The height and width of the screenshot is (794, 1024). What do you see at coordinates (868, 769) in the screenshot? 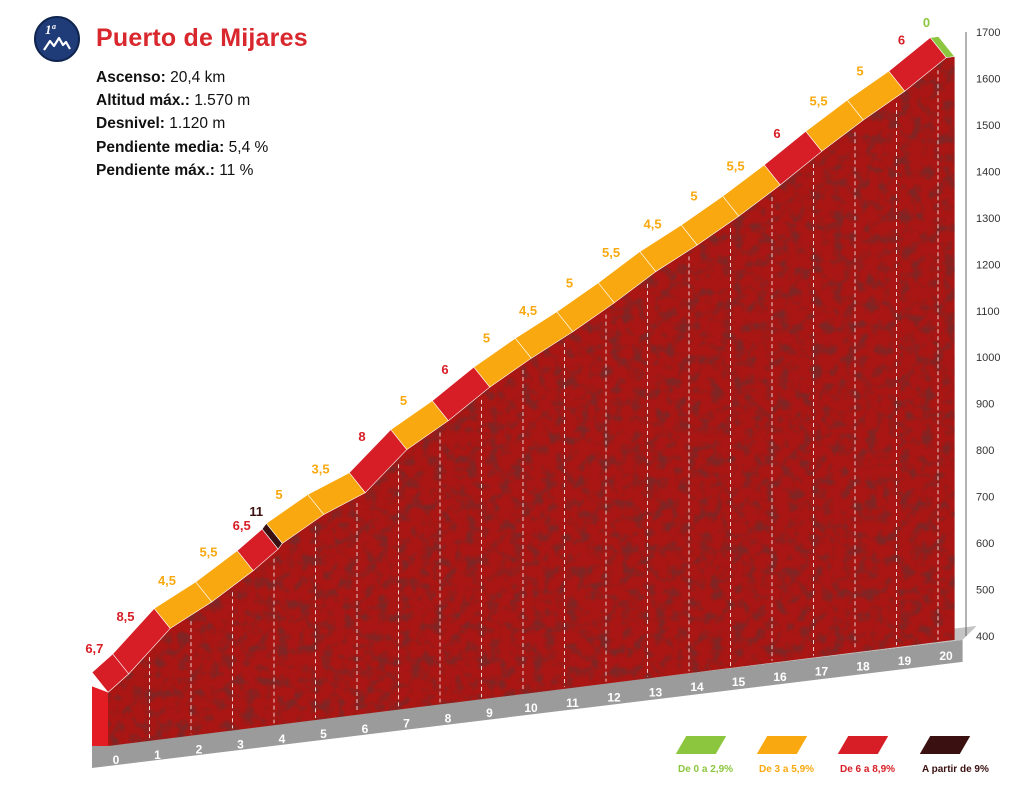
I see `legend-label: De 6 a 8,9%` at bounding box center [868, 769].